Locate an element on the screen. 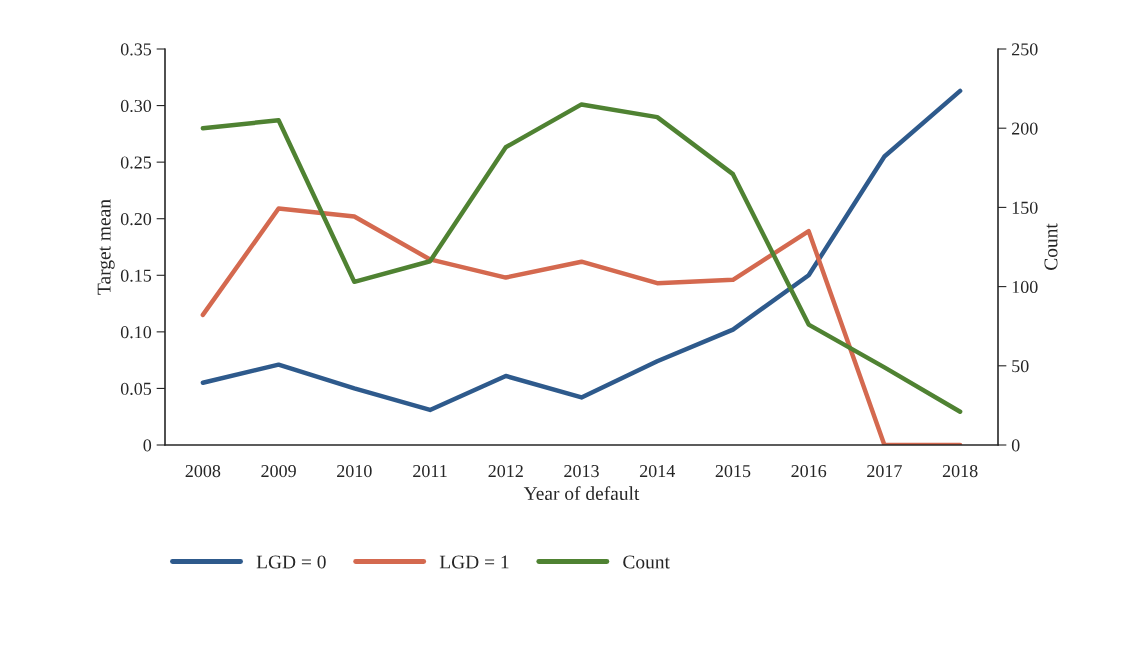  x-tick-label: 2015 is located at coordinates (733, 471).